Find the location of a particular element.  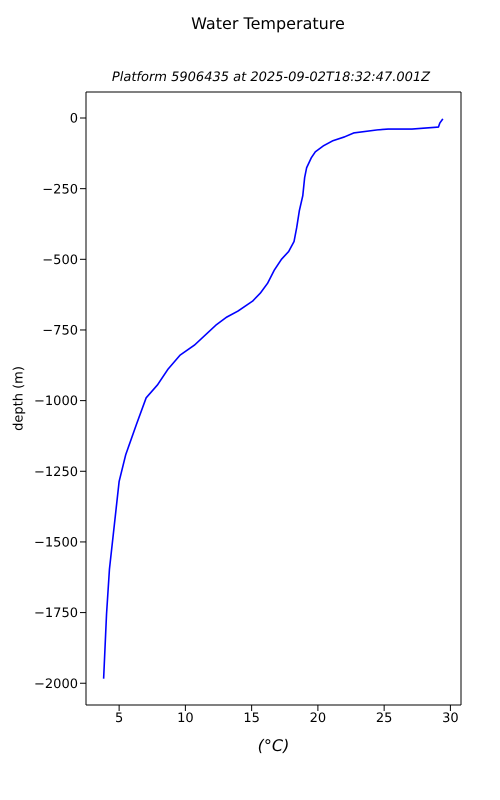

x-tick-label: 20 is located at coordinates (318, 718).